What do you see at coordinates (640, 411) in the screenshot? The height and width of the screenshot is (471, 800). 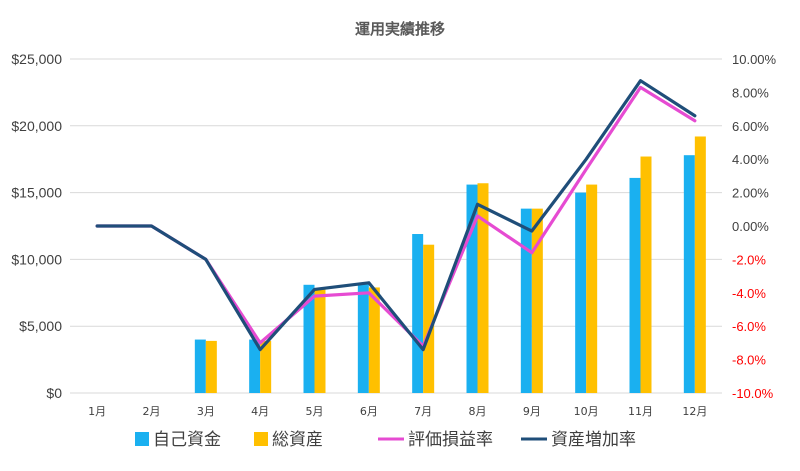 I see `category-label: 11月` at bounding box center [640, 411].